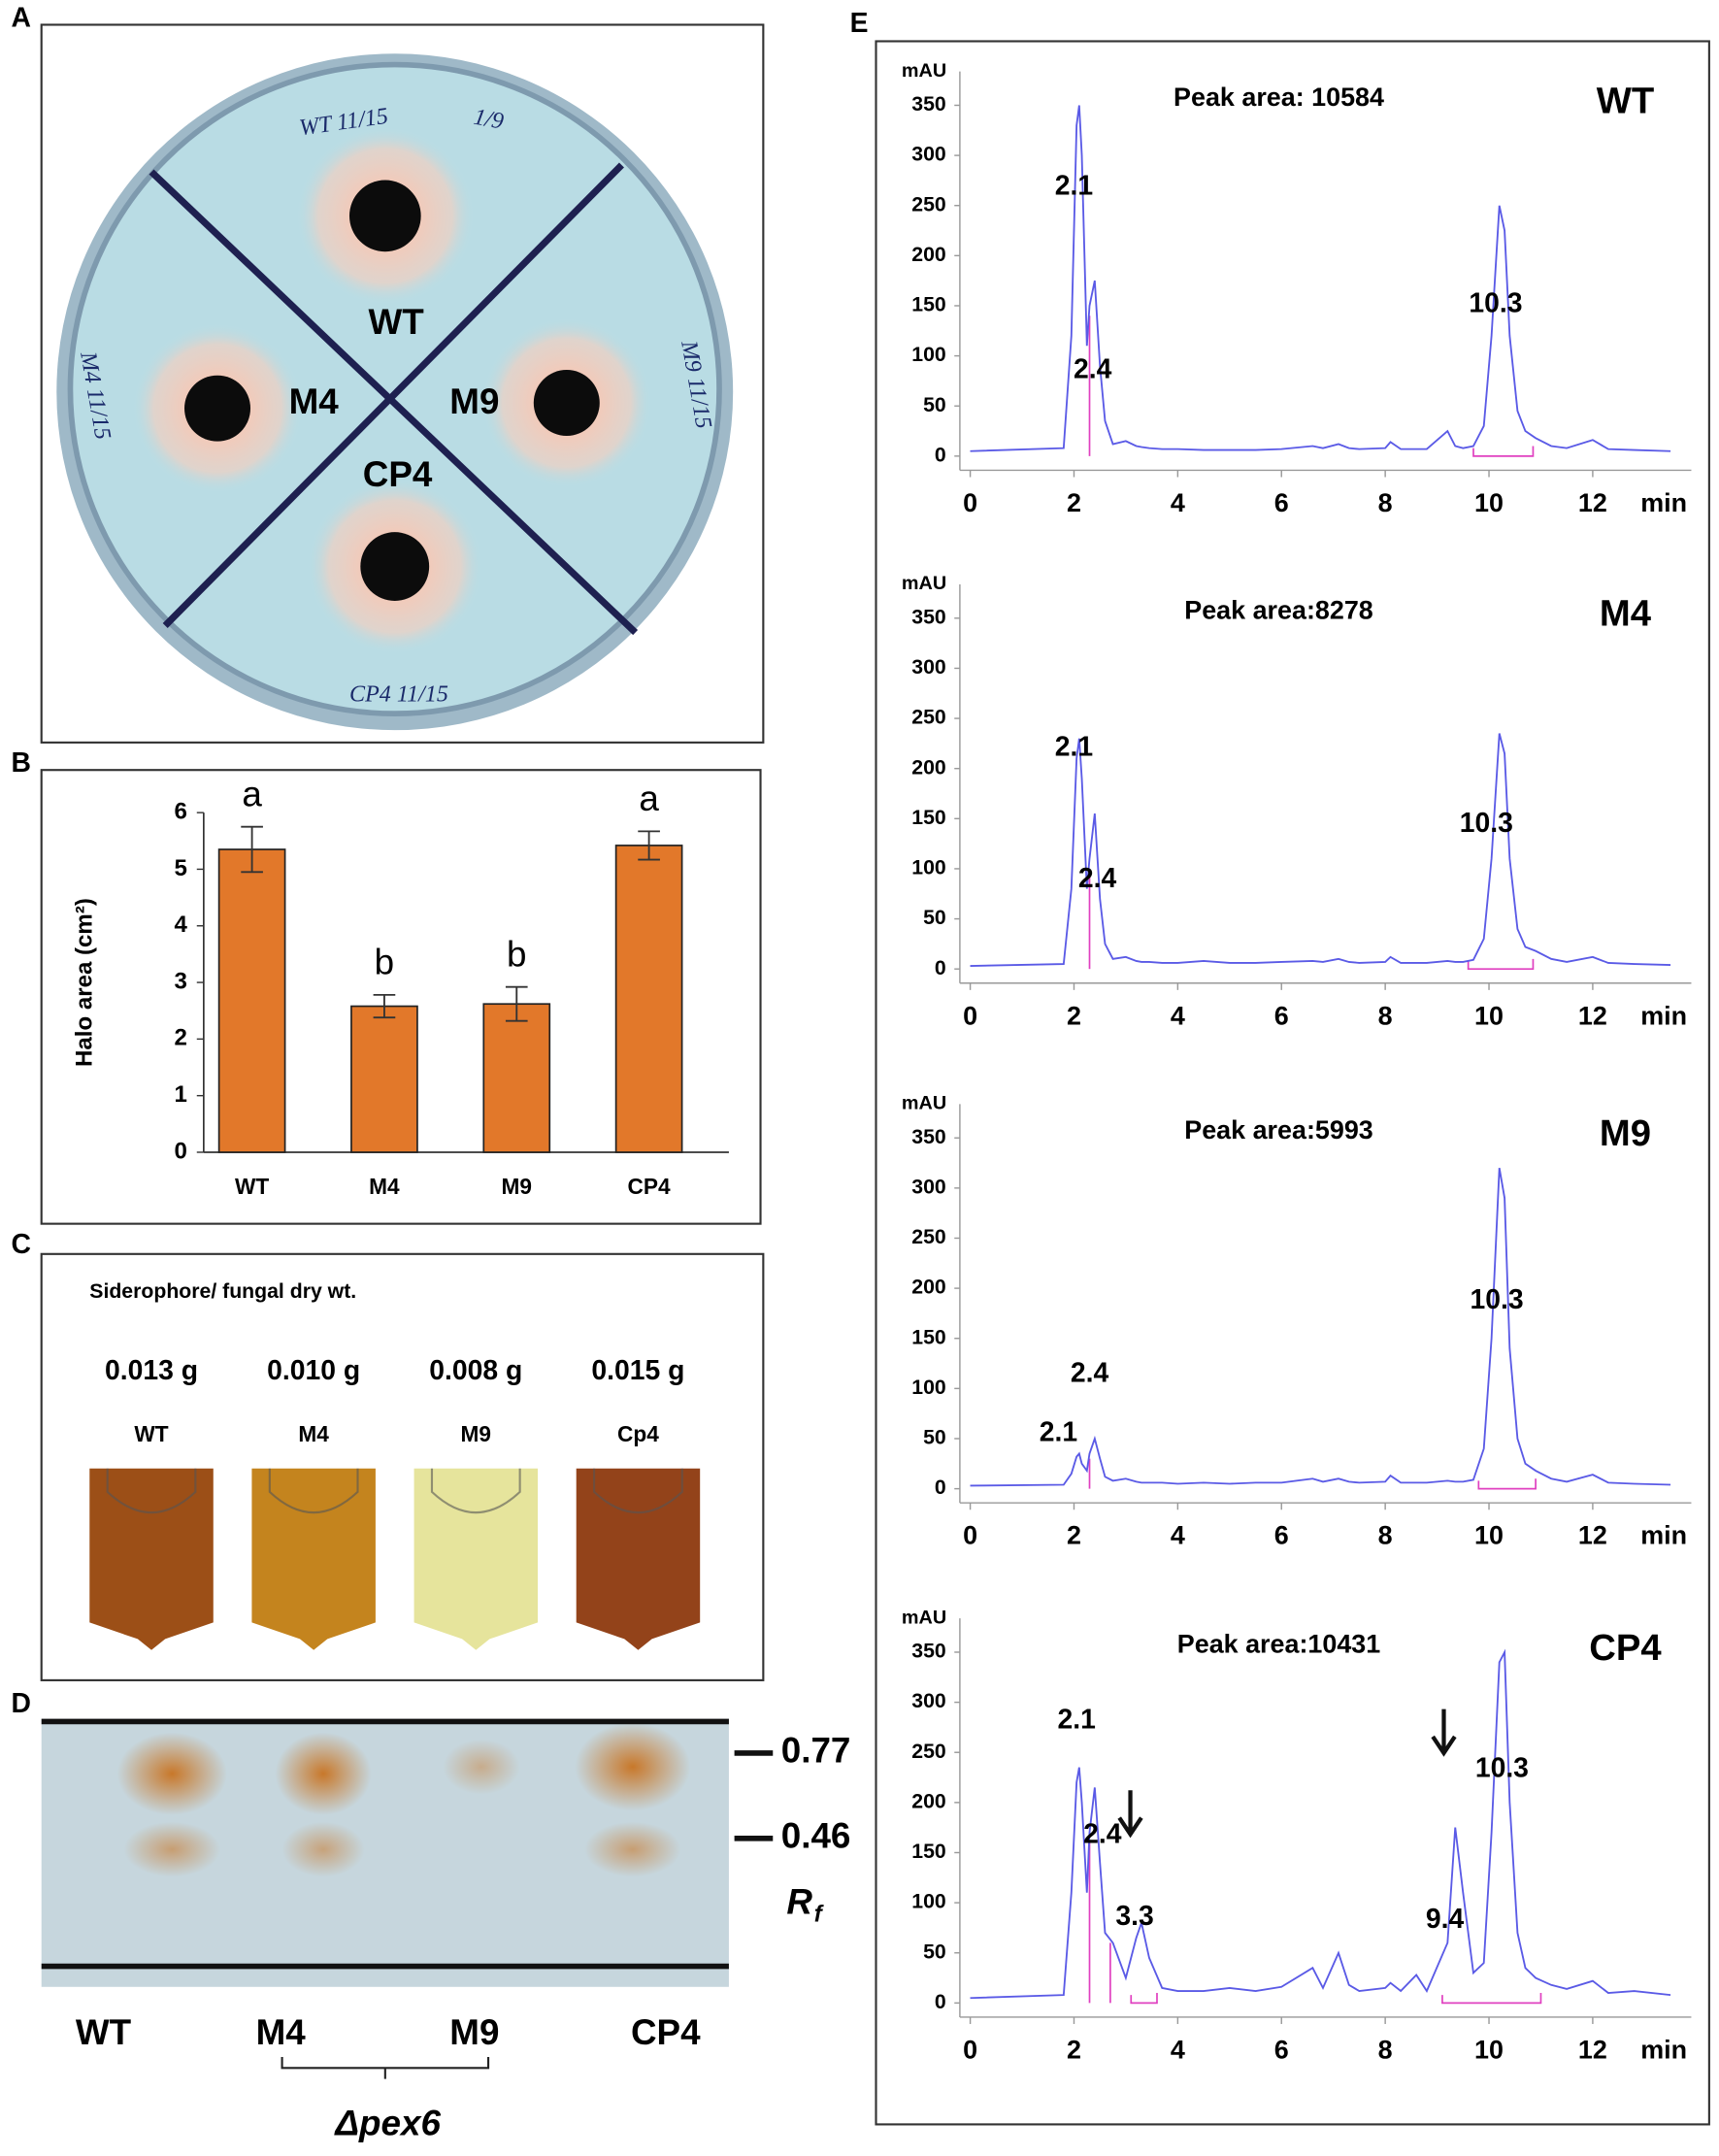 The width and height of the screenshot is (1719, 2156). What do you see at coordinates (84, 983) in the screenshot?
I see `y-axis-label: Halo area (cm²)` at bounding box center [84, 983].